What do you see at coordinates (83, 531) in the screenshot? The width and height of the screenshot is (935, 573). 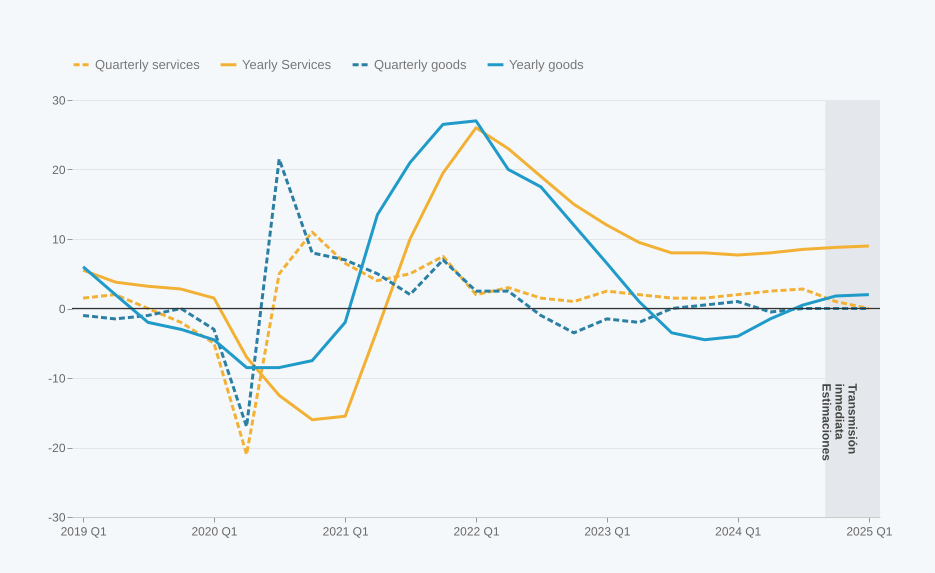 I see `x-tick-label: 2019 Q1` at bounding box center [83, 531].